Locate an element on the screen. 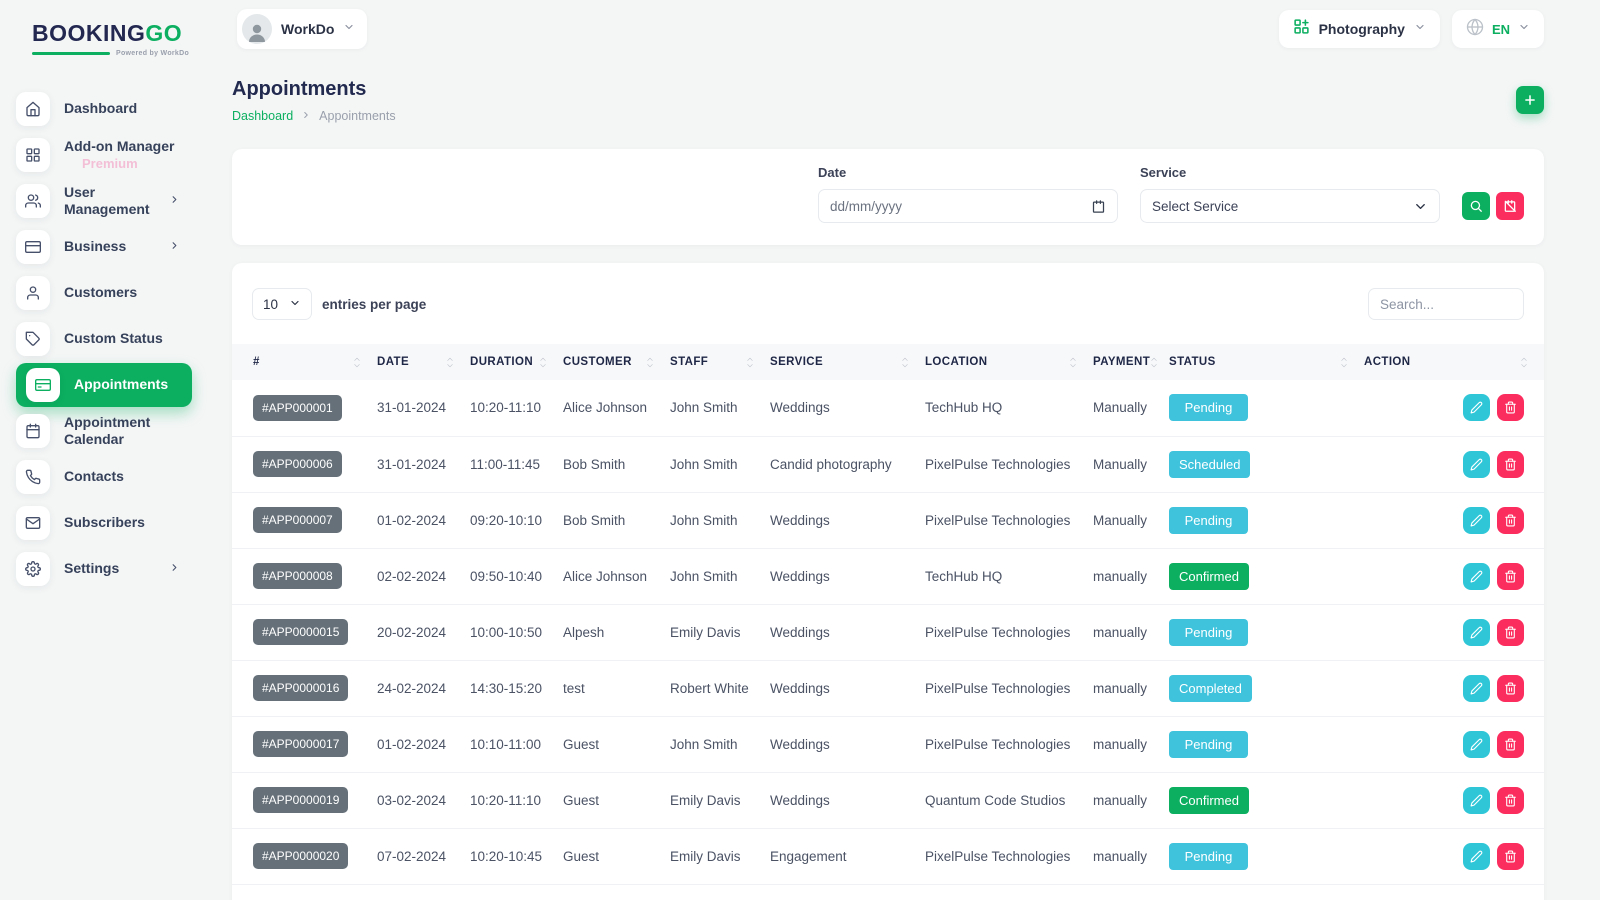 The height and width of the screenshot is (900, 1600). sidebar-item-appointment-calendar: Appointment Calendar is located at coordinates (104, 431).